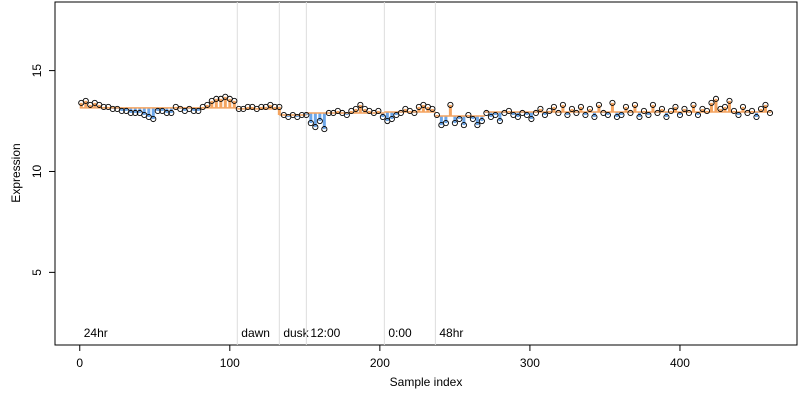 The height and width of the screenshot is (405, 800). What do you see at coordinates (37, 272) in the screenshot?
I see `y-tick-label: 5` at bounding box center [37, 272].